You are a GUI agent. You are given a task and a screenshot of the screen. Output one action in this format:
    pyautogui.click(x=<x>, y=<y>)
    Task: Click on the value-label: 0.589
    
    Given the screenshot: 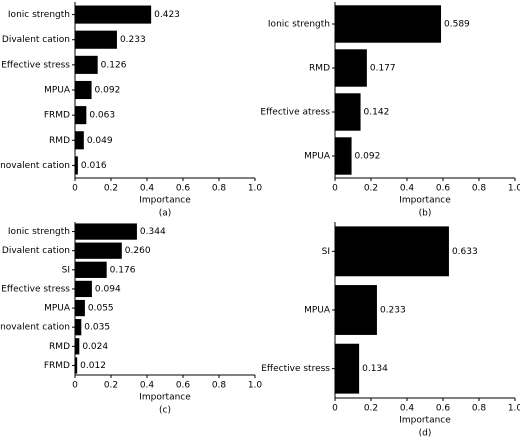 What is the action you would take?
    pyautogui.click(x=457, y=25)
    